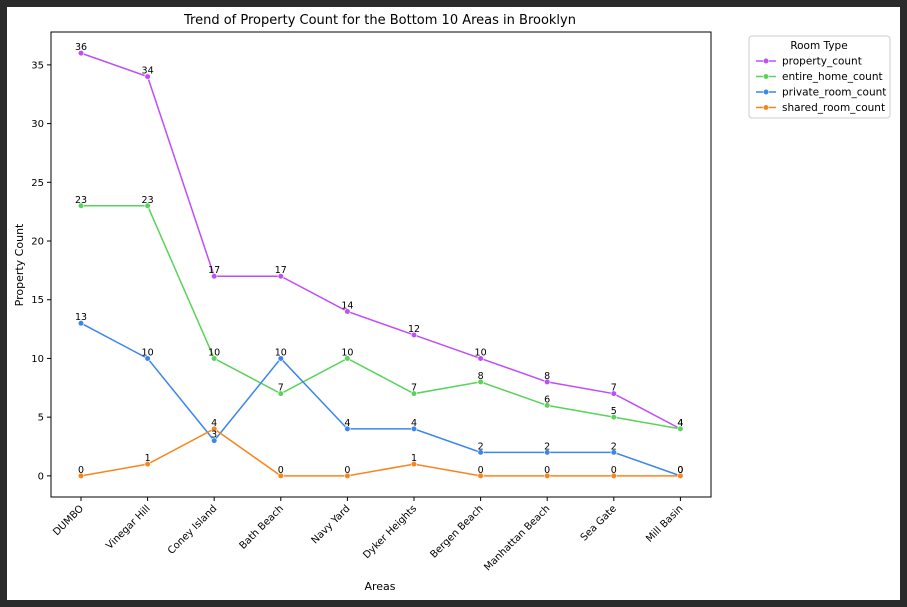 This screenshot has width=907, height=607. Describe the element at coordinates (822, 62) in the screenshot. I see `legend-label: property_count` at that location.